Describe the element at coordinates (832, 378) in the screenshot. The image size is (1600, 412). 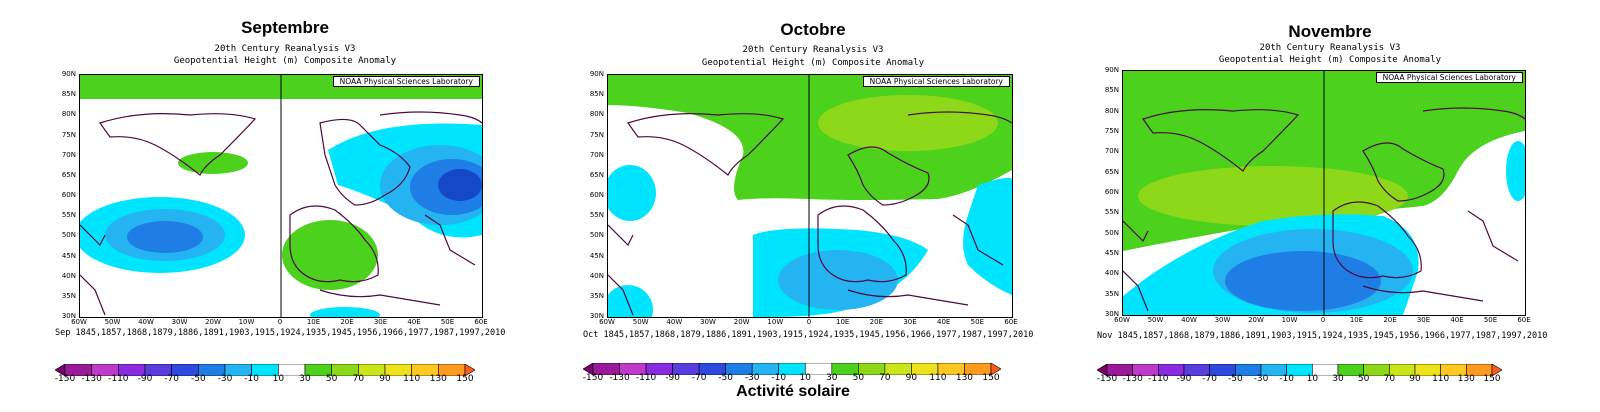
I see `colorbar-tick-label: 30` at that location.